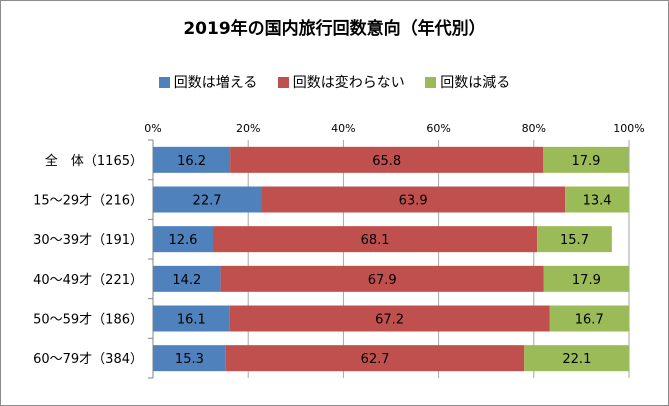 The width and height of the screenshot is (669, 406). What do you see at coordinates (164, 82) in the screenshot?
I see `legend-swatch-increase` at bounding box center [164, 82].